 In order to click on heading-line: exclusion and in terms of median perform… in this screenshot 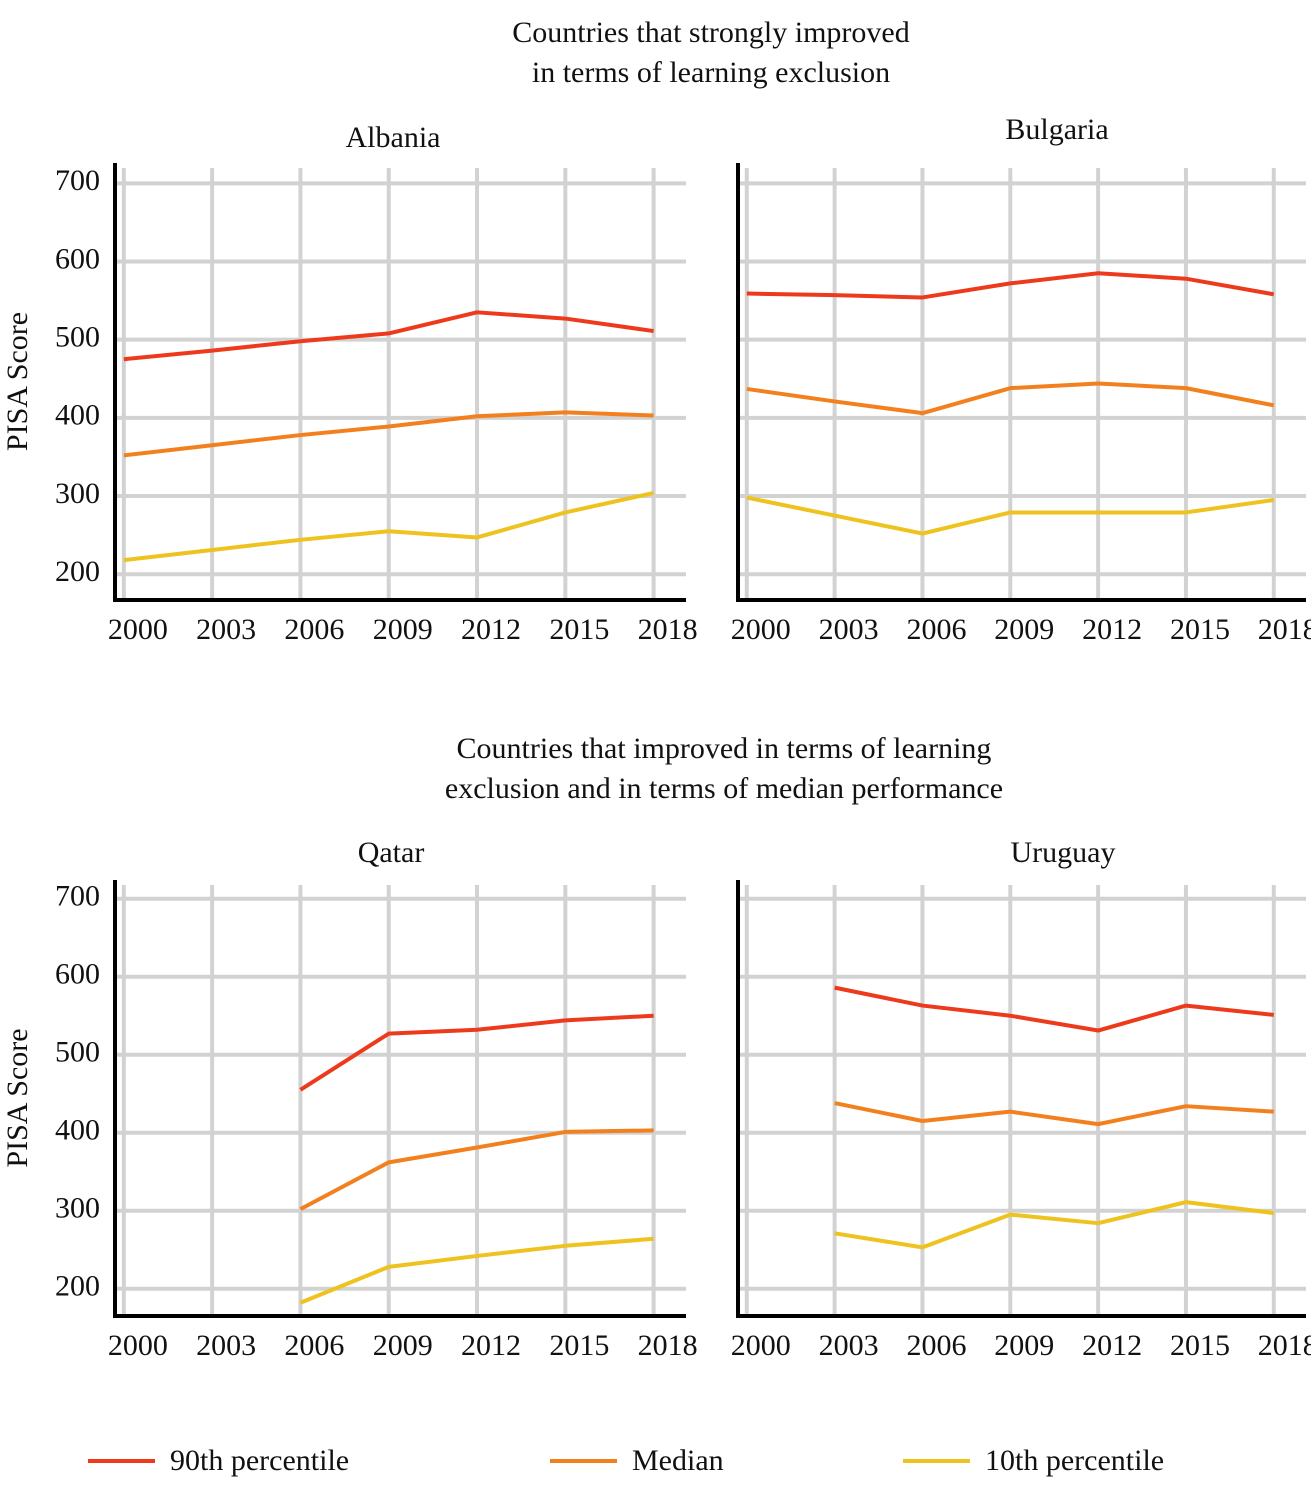, I will do `click(724, 788)`.